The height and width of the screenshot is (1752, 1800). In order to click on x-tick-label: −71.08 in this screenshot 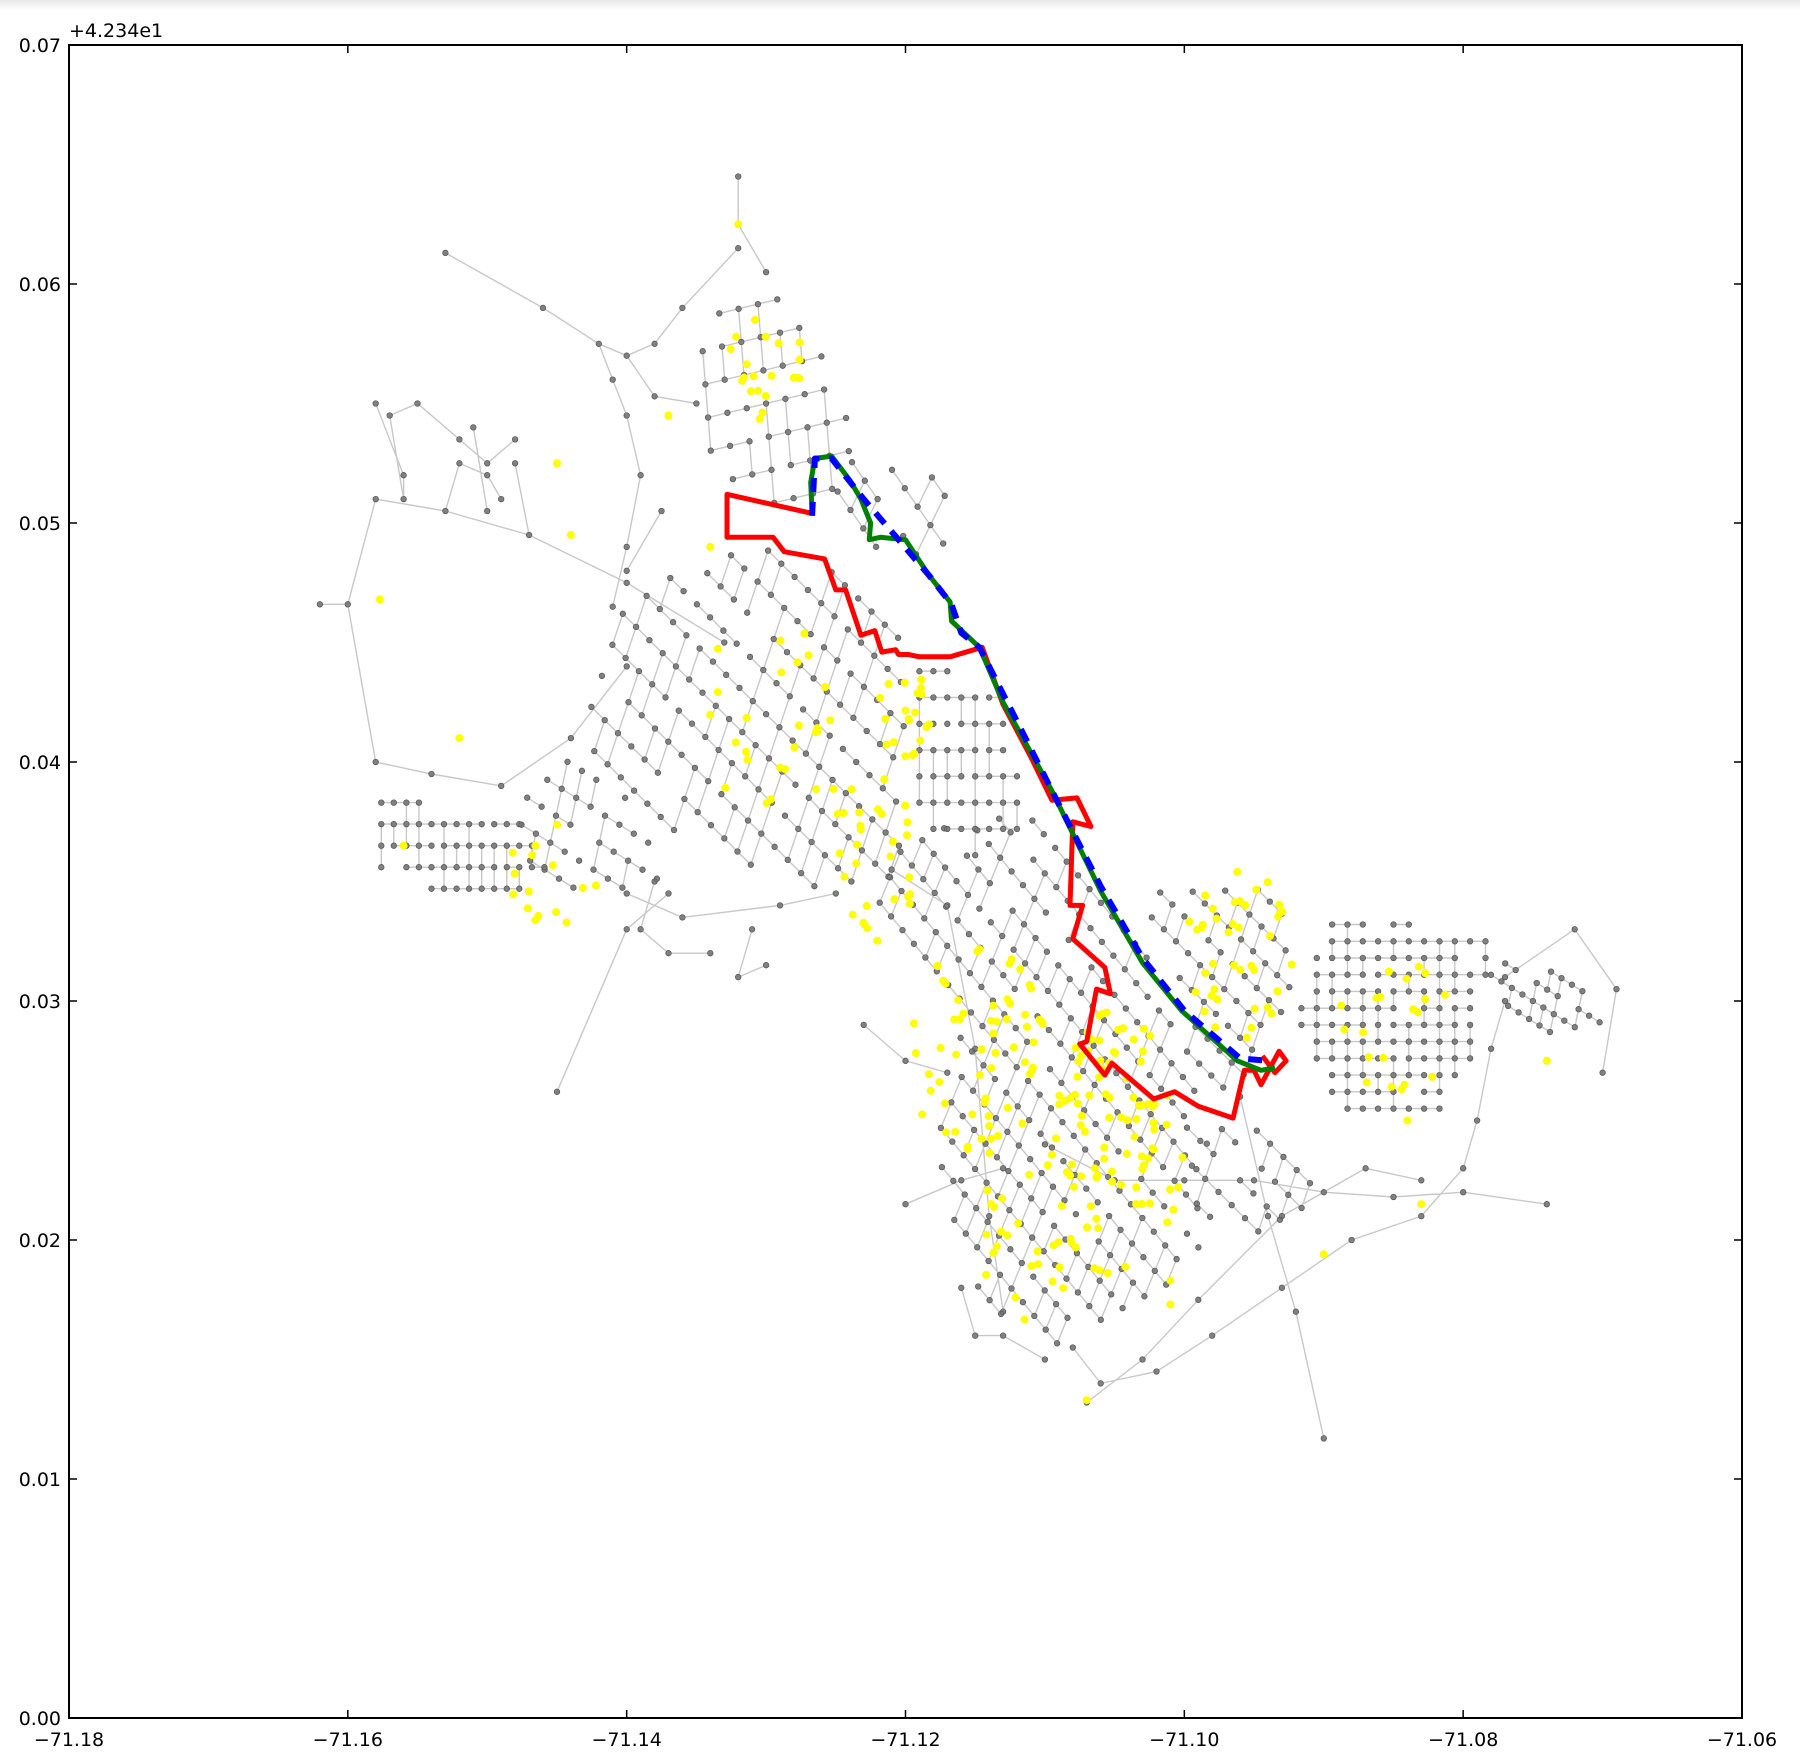, I will do `click(1463, 1738)`.